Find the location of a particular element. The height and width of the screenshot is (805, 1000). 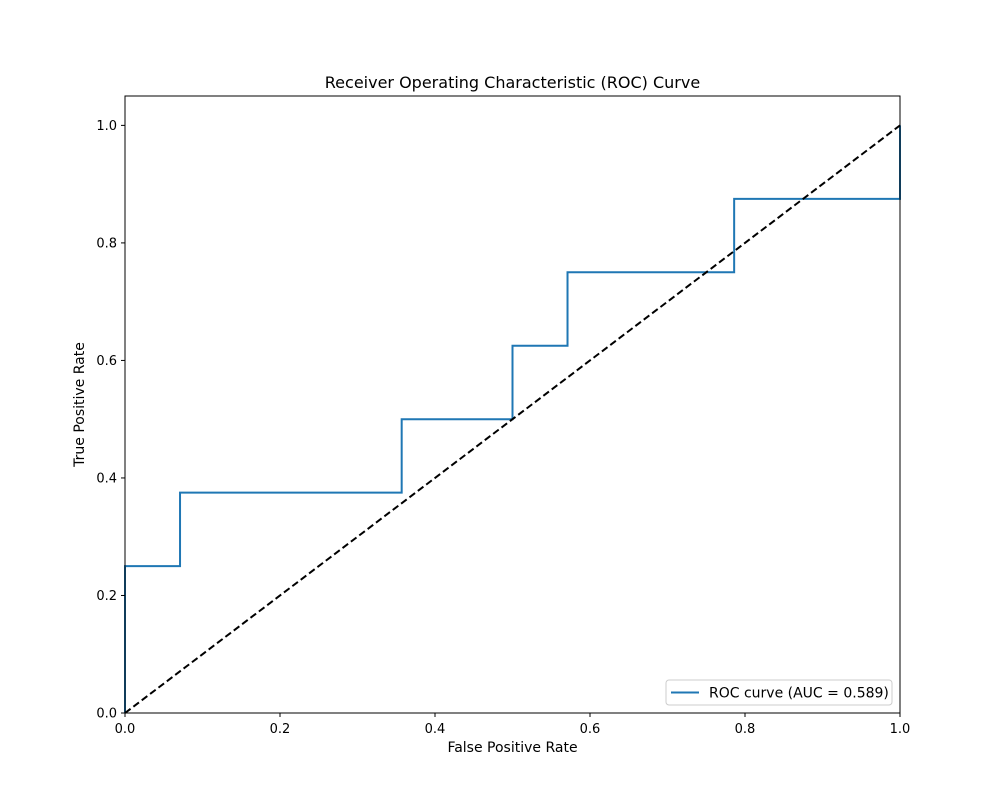

x-tick-label: 0.0 is located at coordinates (125, 729).